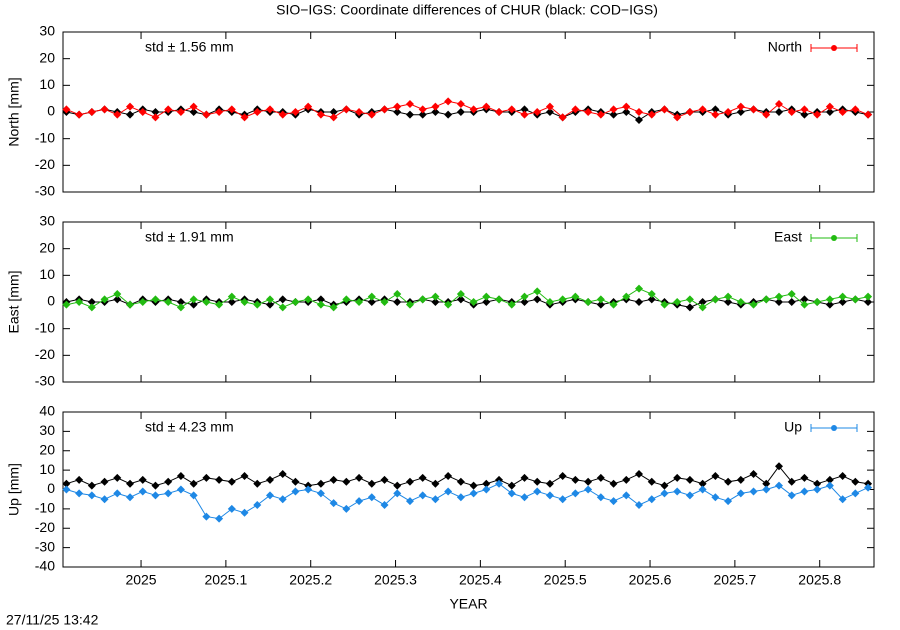  Describe the element at coordinates (834, 238) in the screenshot. I see `legend-marker` at that location.